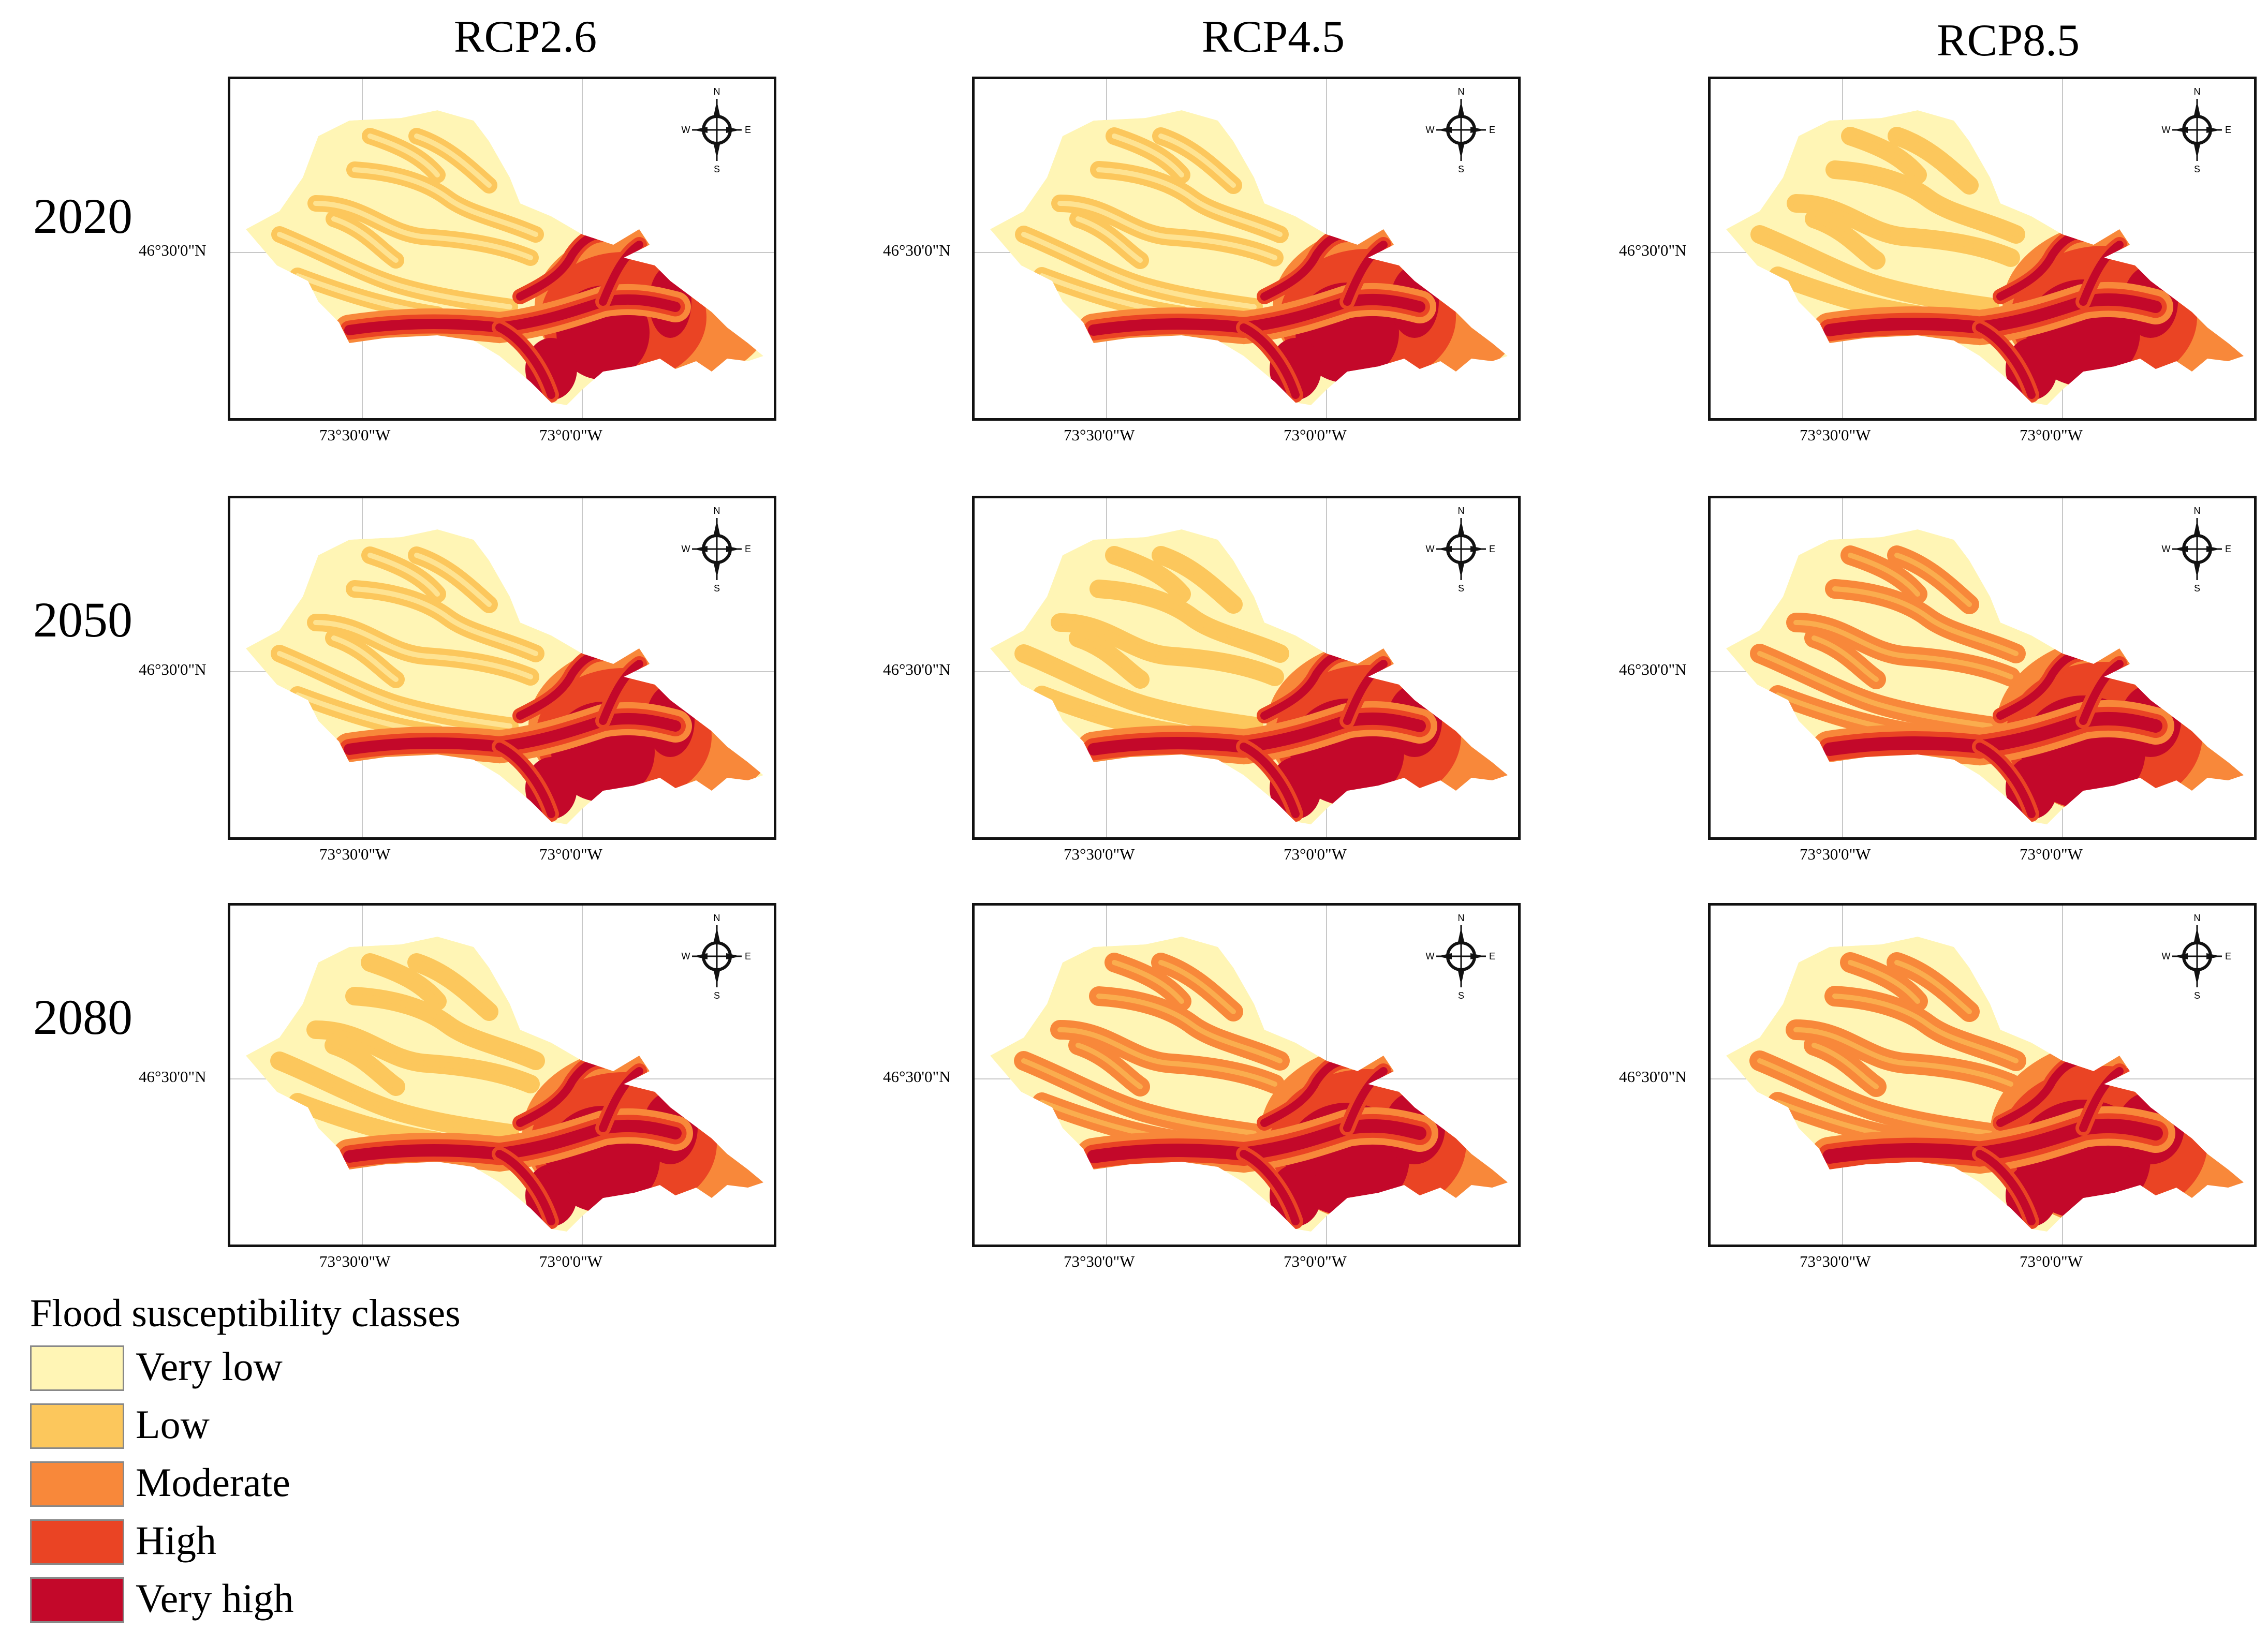  I want to click on row-label-2050: 2050, so click(82, 619).